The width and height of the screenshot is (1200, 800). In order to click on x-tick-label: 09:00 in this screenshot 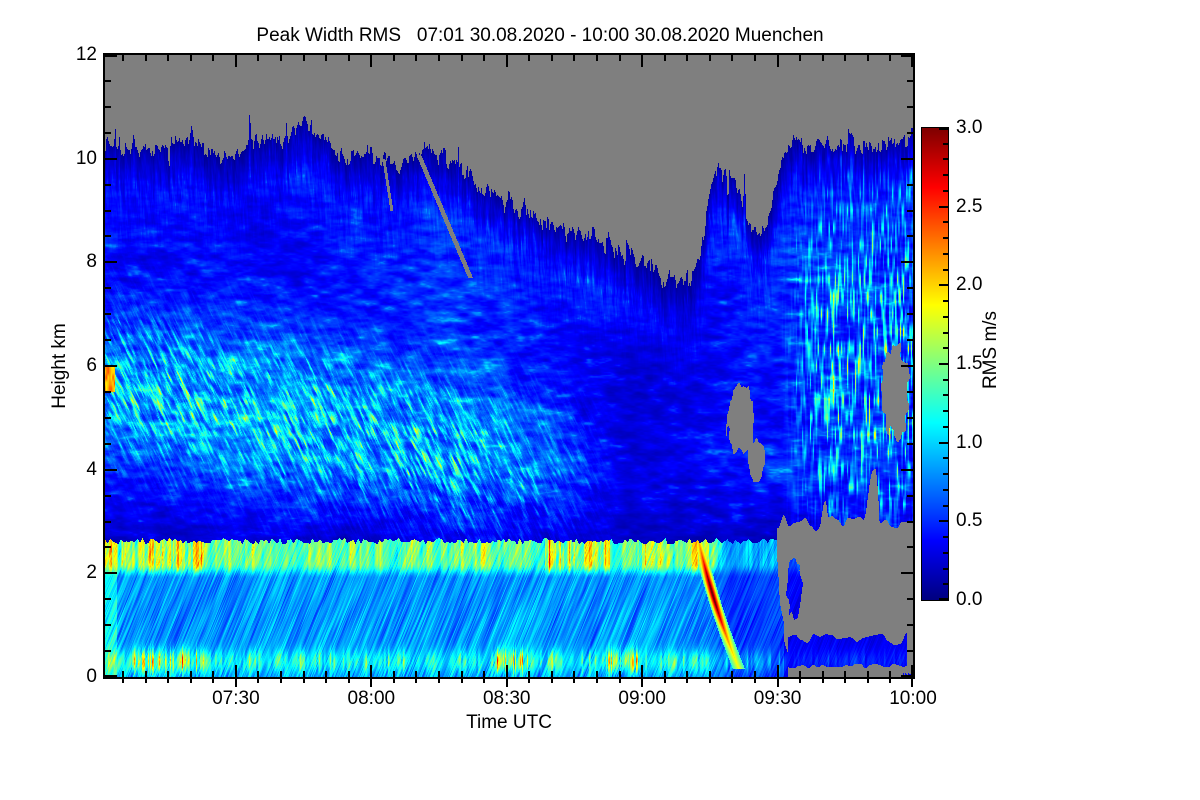, I will do `click(642, 698)`.